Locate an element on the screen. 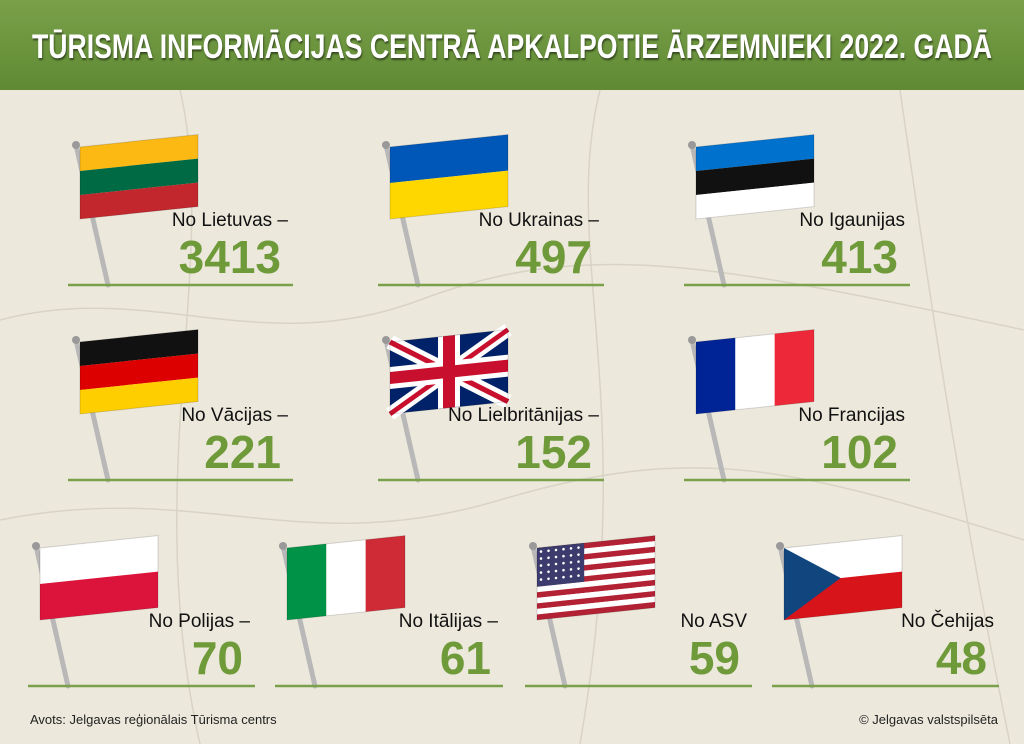 Image resolution: width=1024 pixels, height=744 pixels. value: 221 is located at coordinates (242, 452).